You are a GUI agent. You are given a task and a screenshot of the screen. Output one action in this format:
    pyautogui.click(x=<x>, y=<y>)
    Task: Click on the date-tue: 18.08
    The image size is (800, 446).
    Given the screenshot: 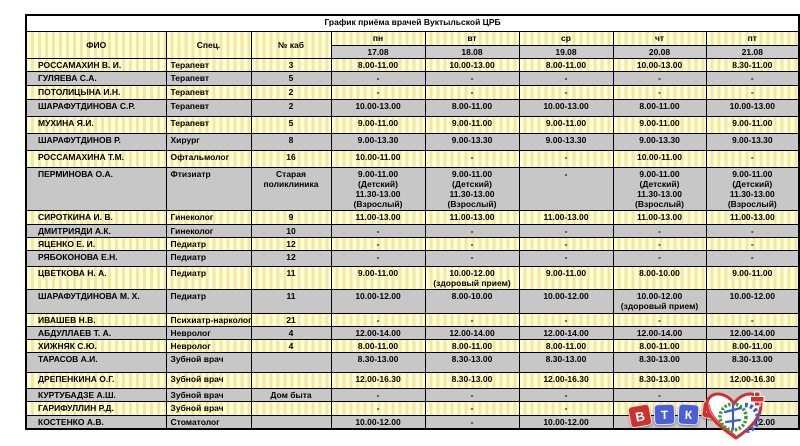 What is the action you would take?
    pyautogui.click(x=472, y=52)
    